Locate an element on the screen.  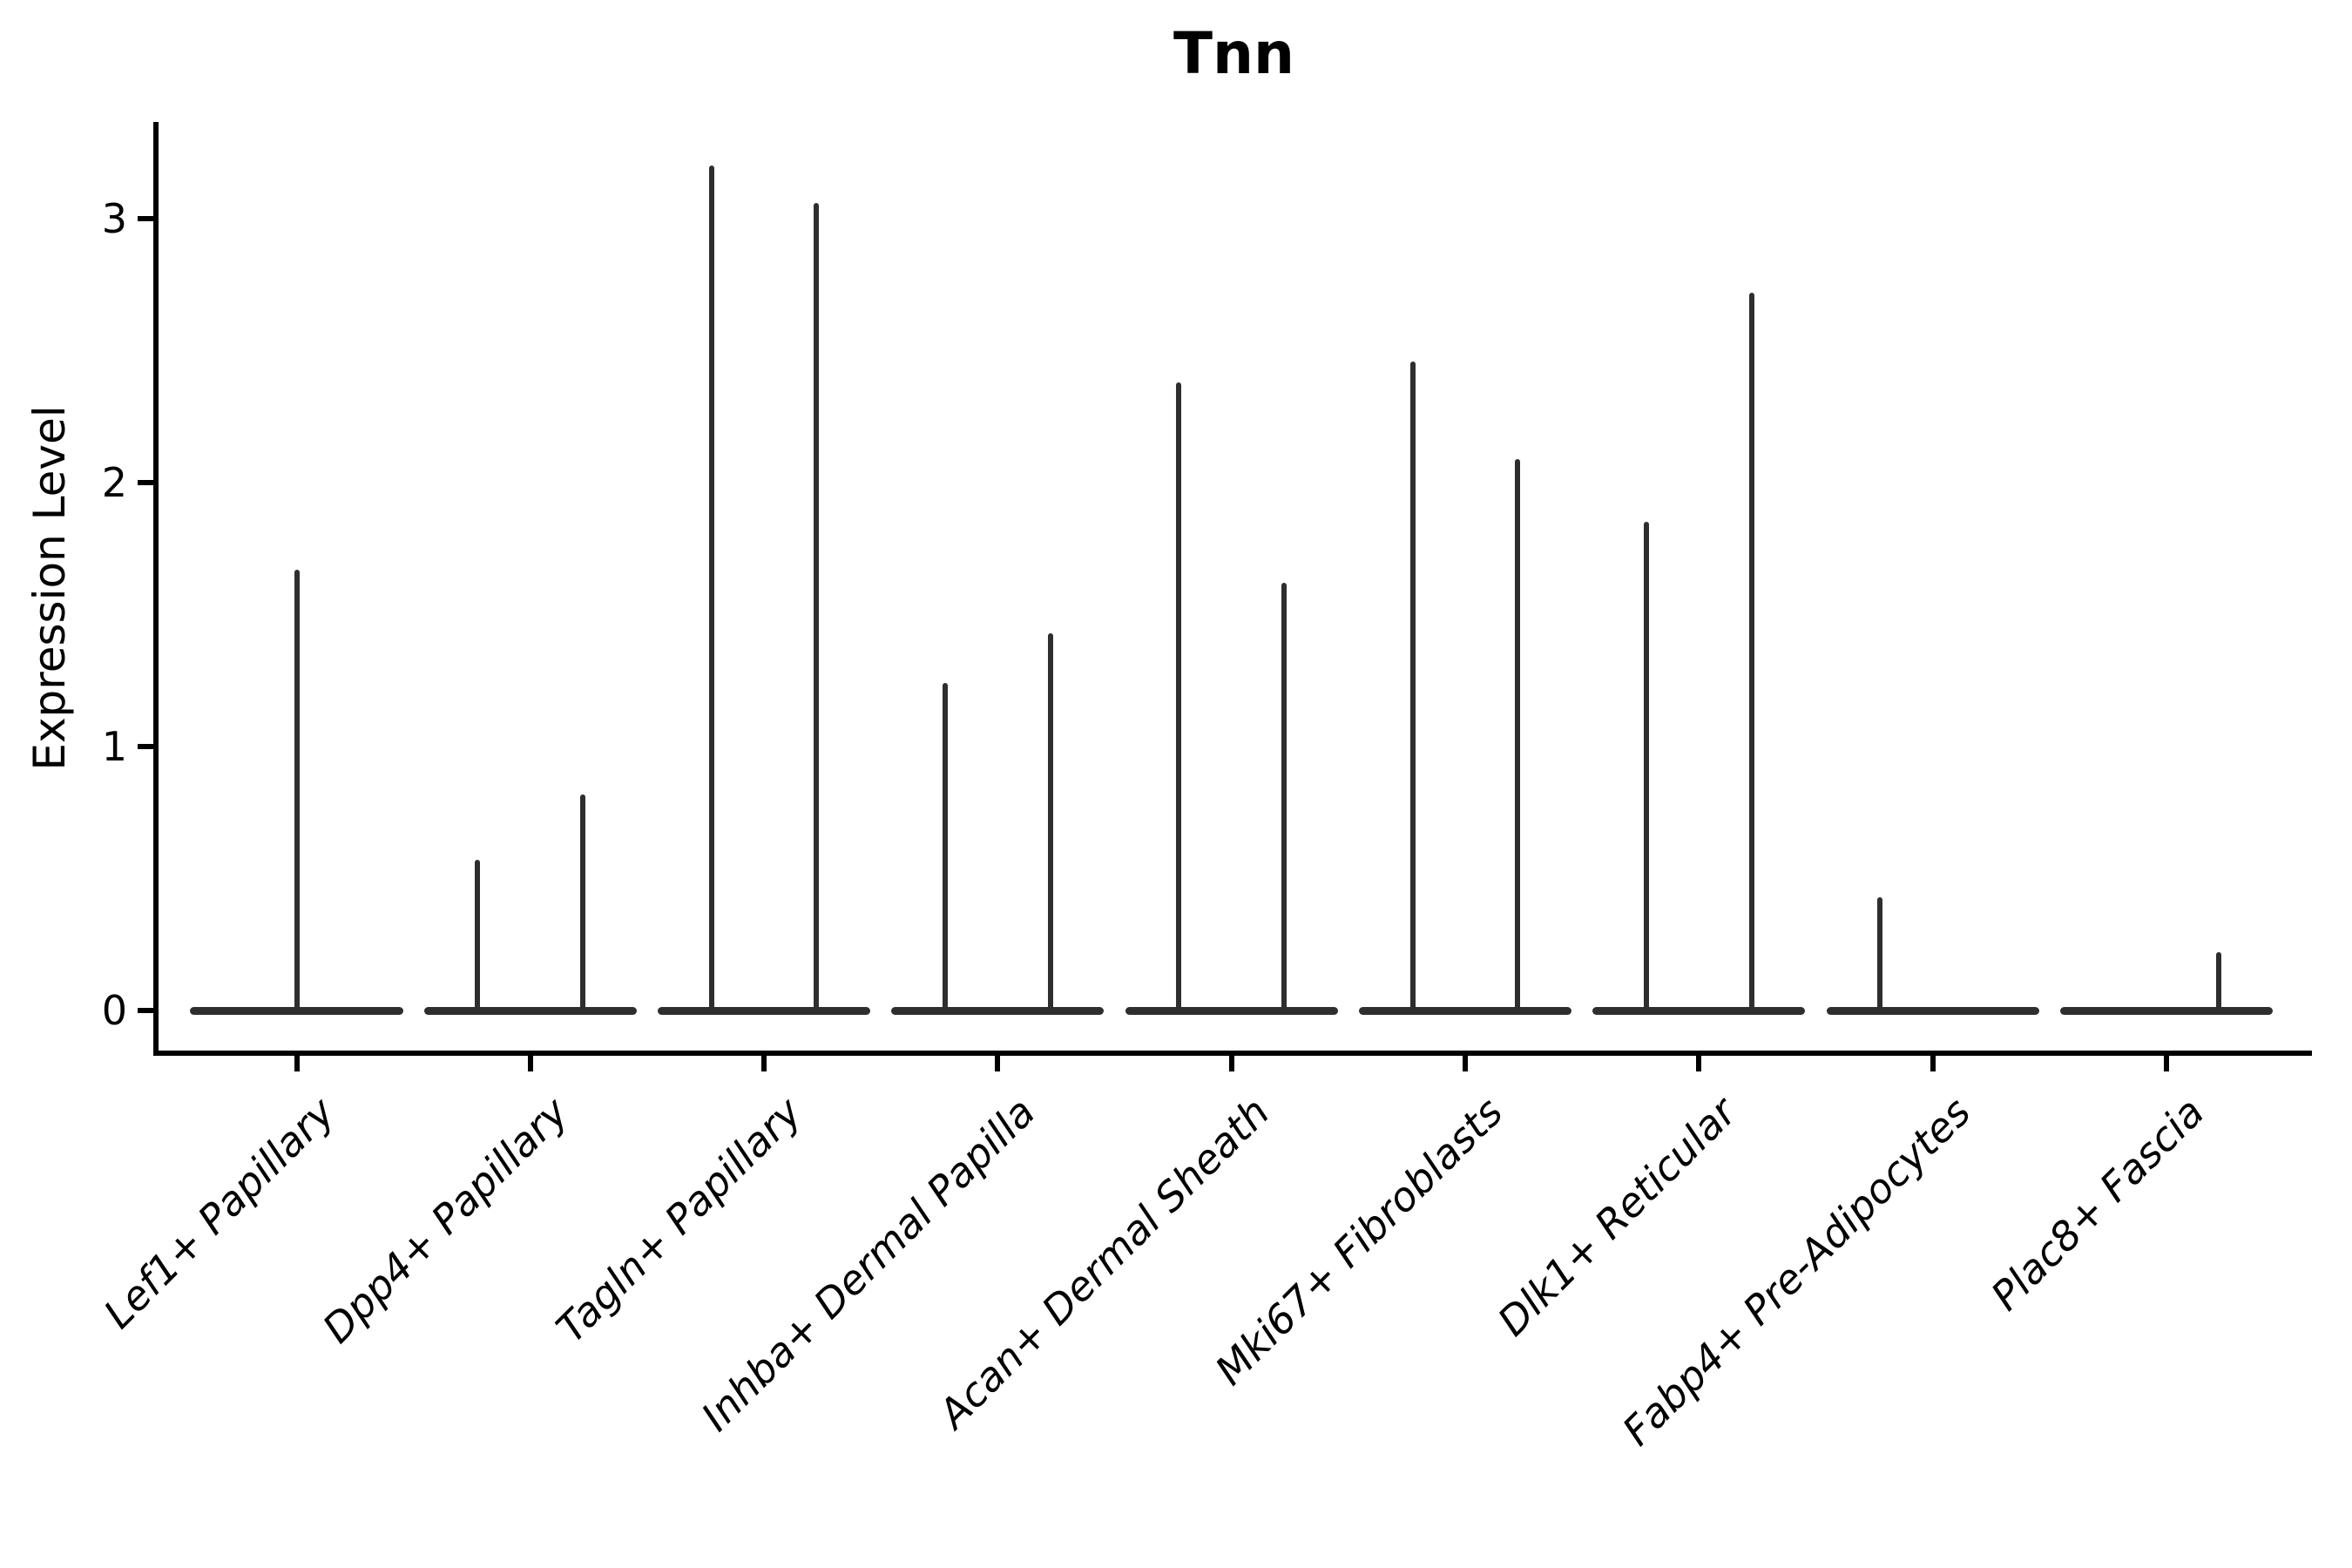
plot-title: Tnn is located at coordinates (1233, 53).